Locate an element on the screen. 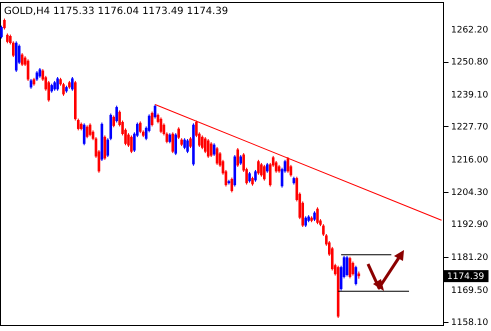 The image size is (491, 331). y-tick-label: 1181.20 is located at coordinates (469, 258).